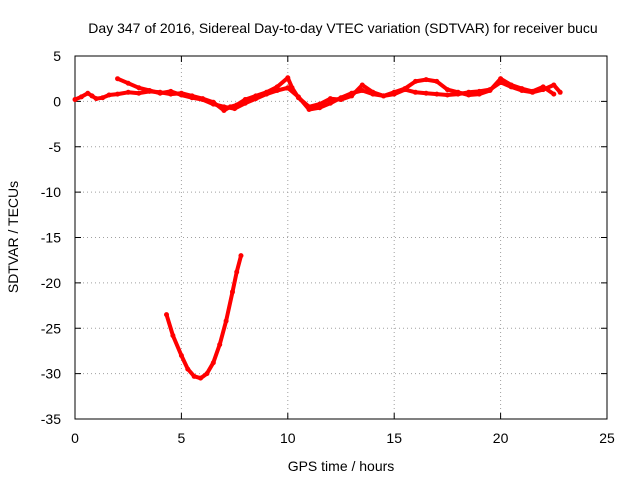  Describe the element at coordinates (182, 438) in the screenshot. I see `x-tick-label: 5` at that location.